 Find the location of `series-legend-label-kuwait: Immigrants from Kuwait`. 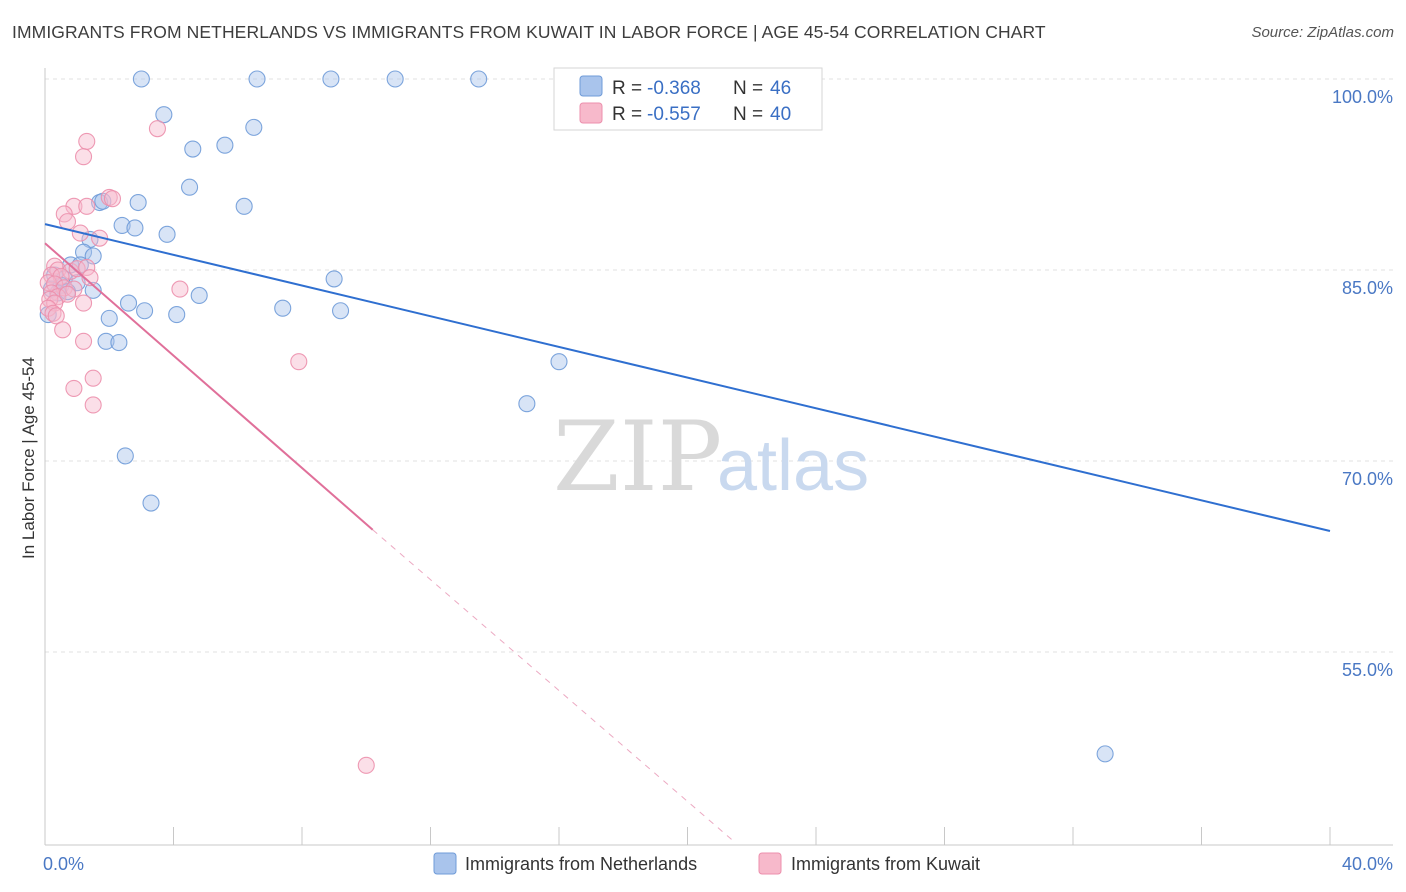

series-legend-label-kuwait: Immigrants from Kuwait is located at coordinates (885, 864).